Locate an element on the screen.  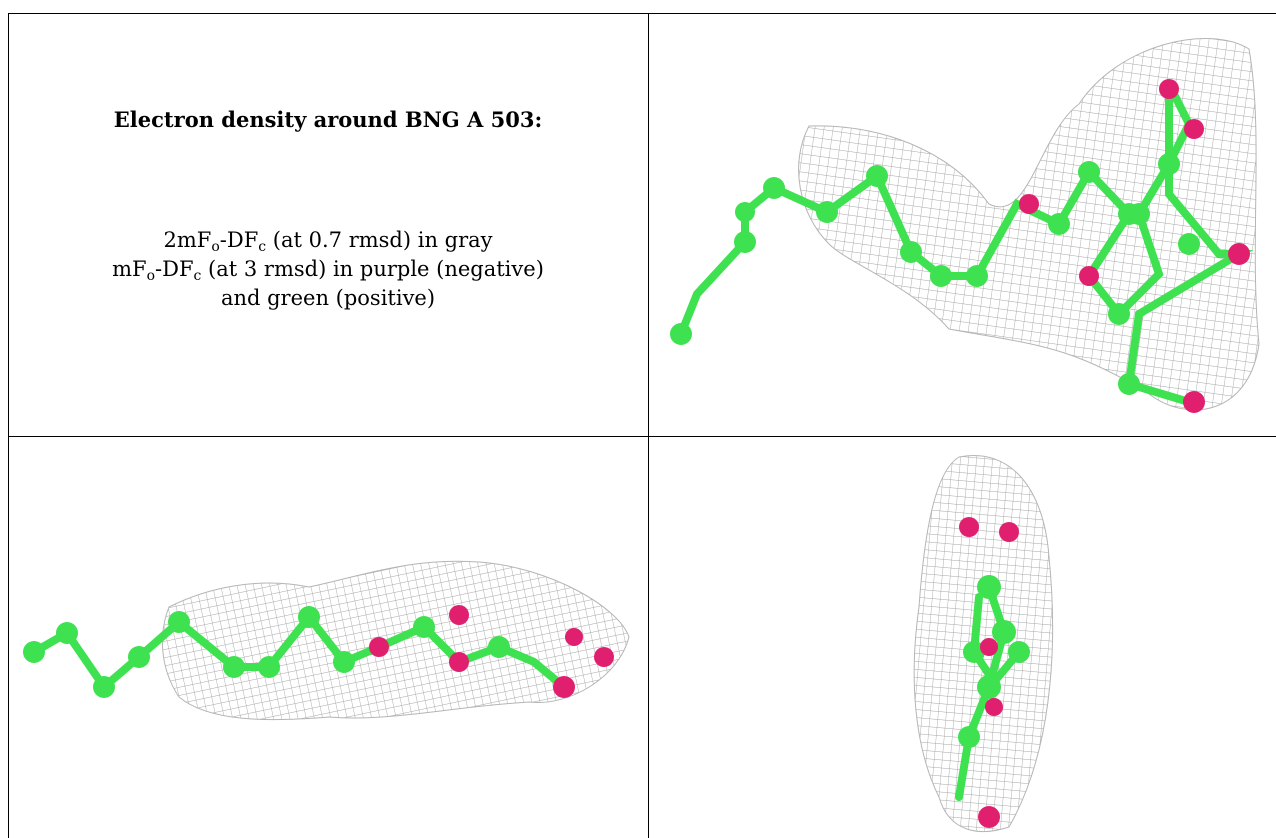
legend-line-green: and green (positive) is located at coordinates (328, 298).